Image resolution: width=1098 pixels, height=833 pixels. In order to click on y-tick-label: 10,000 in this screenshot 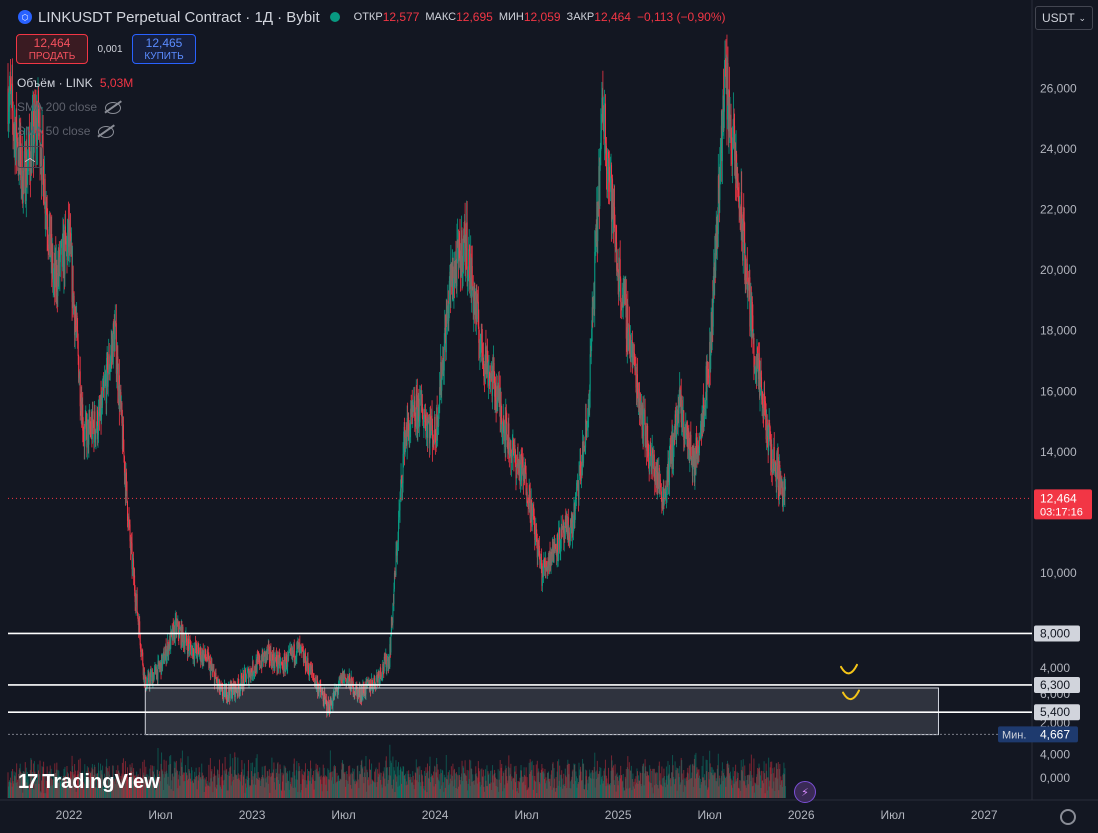, I will do `click(1058, 573)`.